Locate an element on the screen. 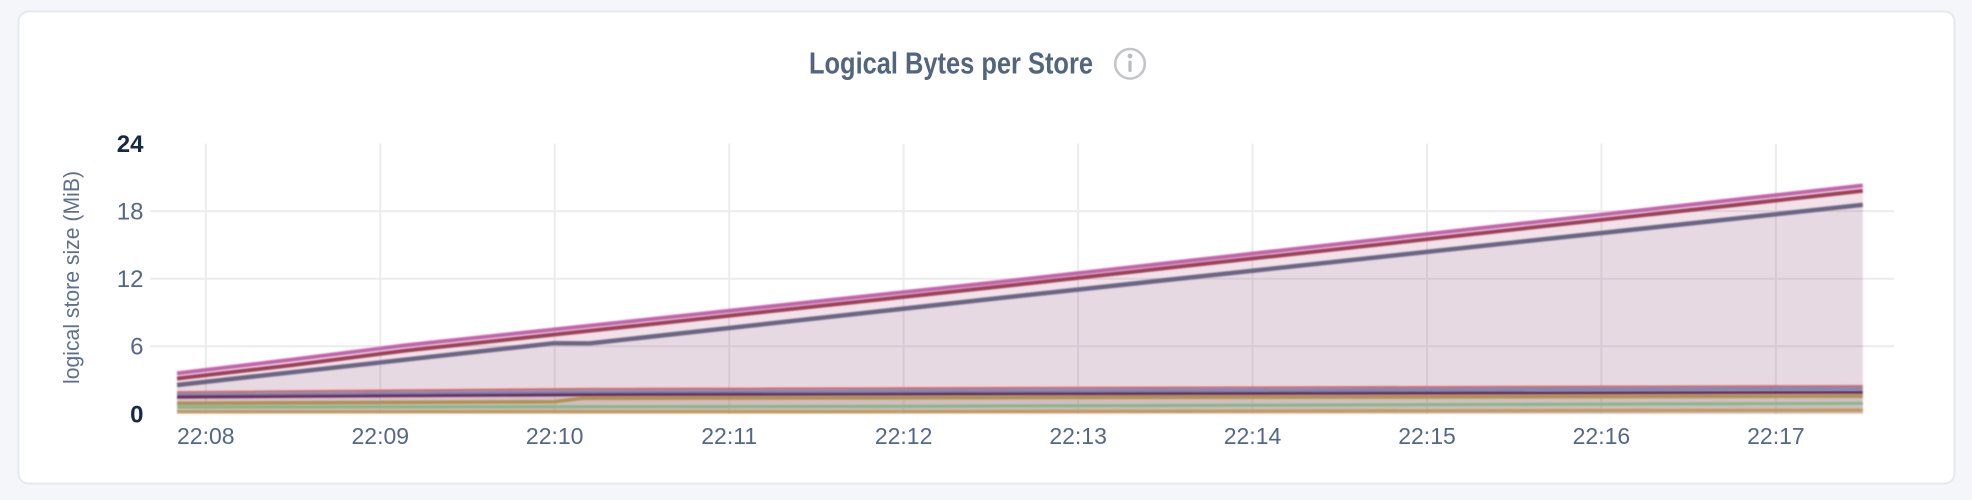 This screenshot has height=500, width=1972. svg-text: 12 is located at coordinates (130, 279).